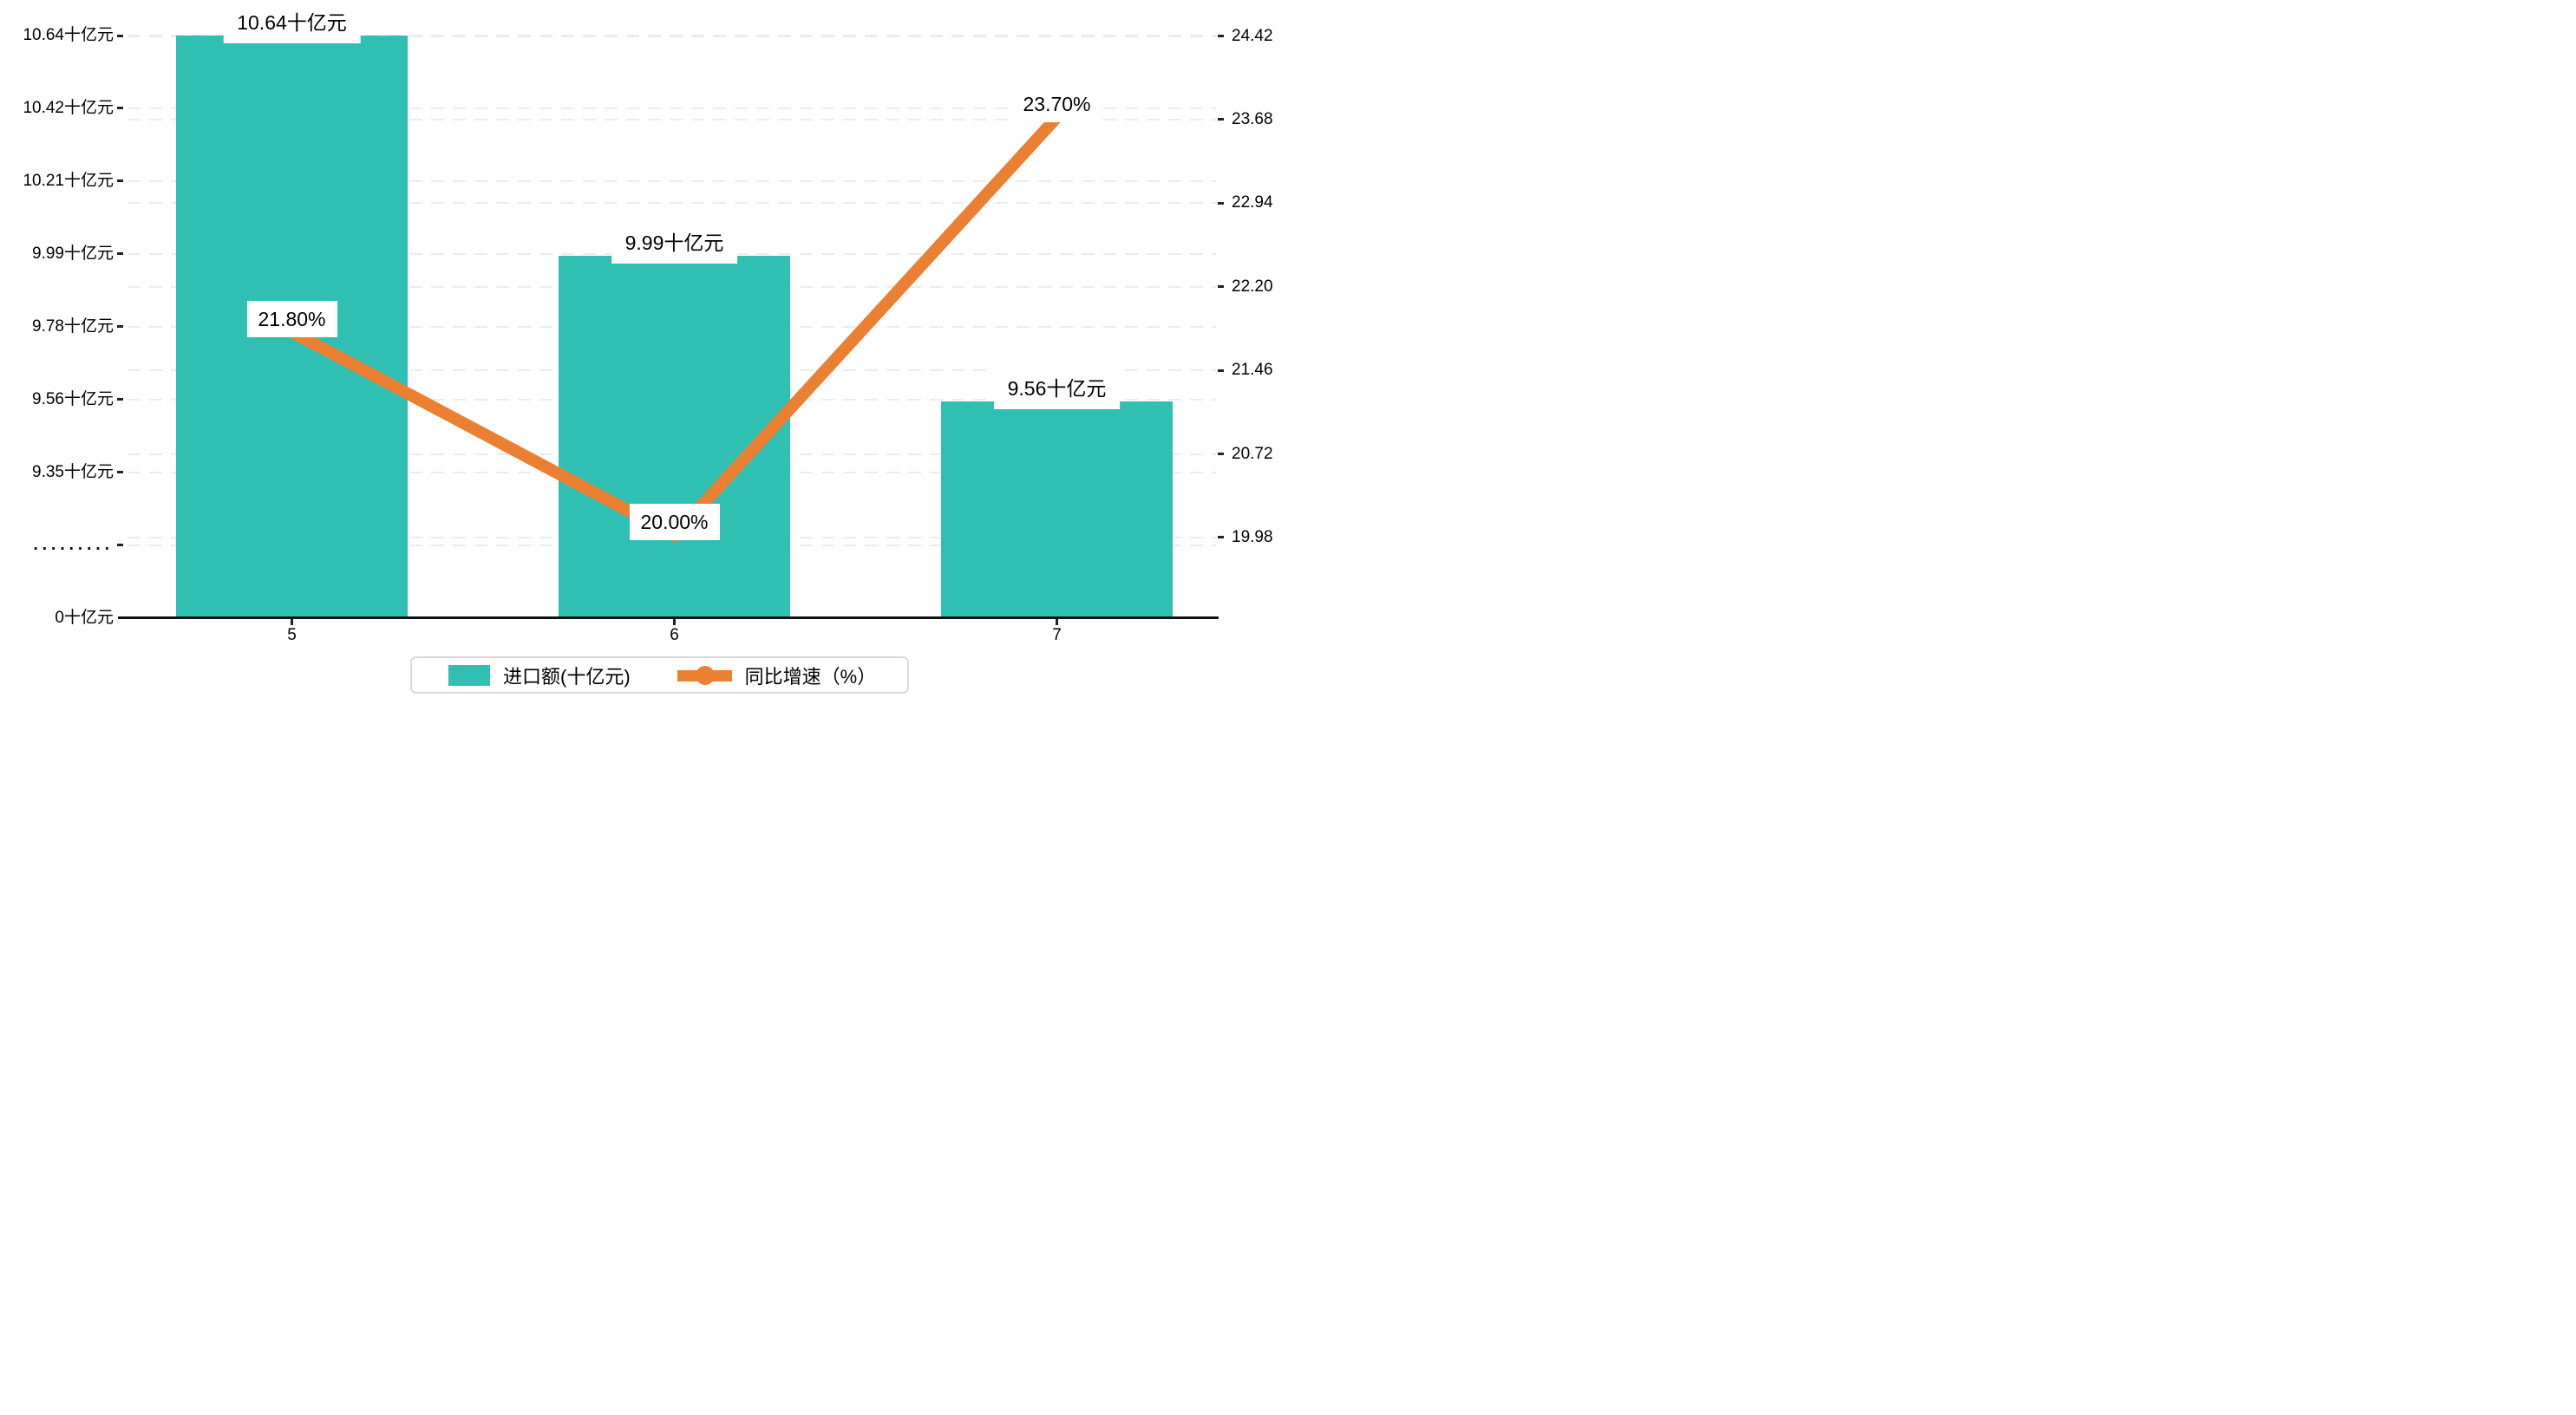 The width and height of the screenshot is (2576, 1415). Describe the element at coordinates (567, 676) in the screenshot. I see `legend-label-import: 进口额(十亿元)` at that location.